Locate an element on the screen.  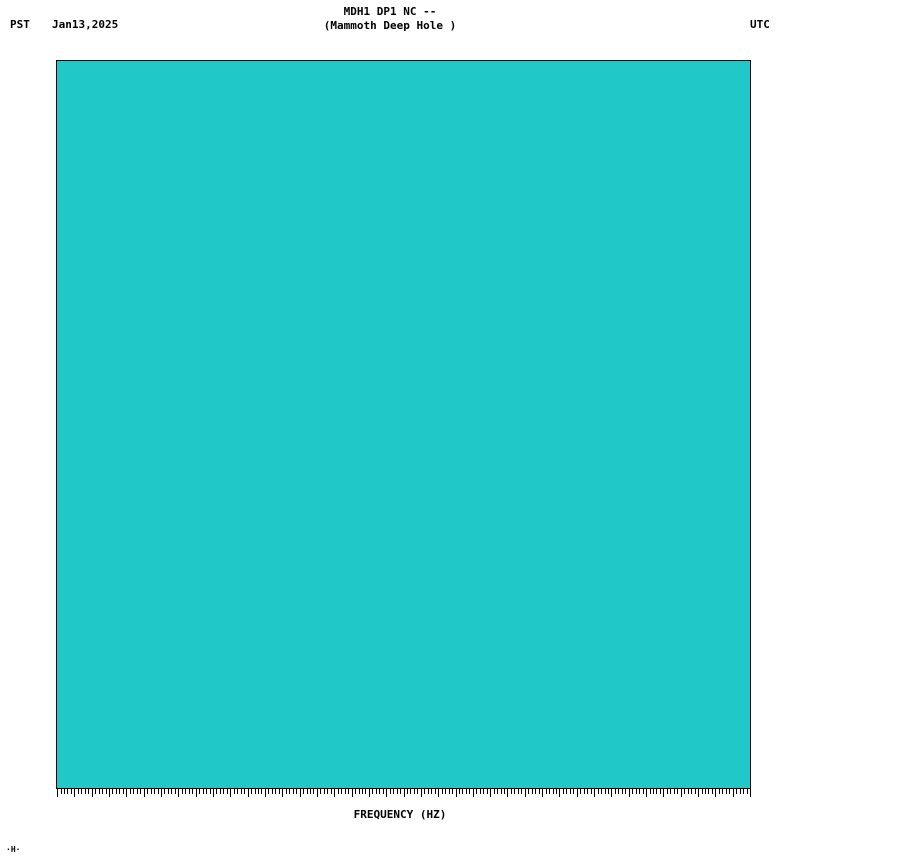
amplitude-trace-canvas is located at coordinates (860, 424).